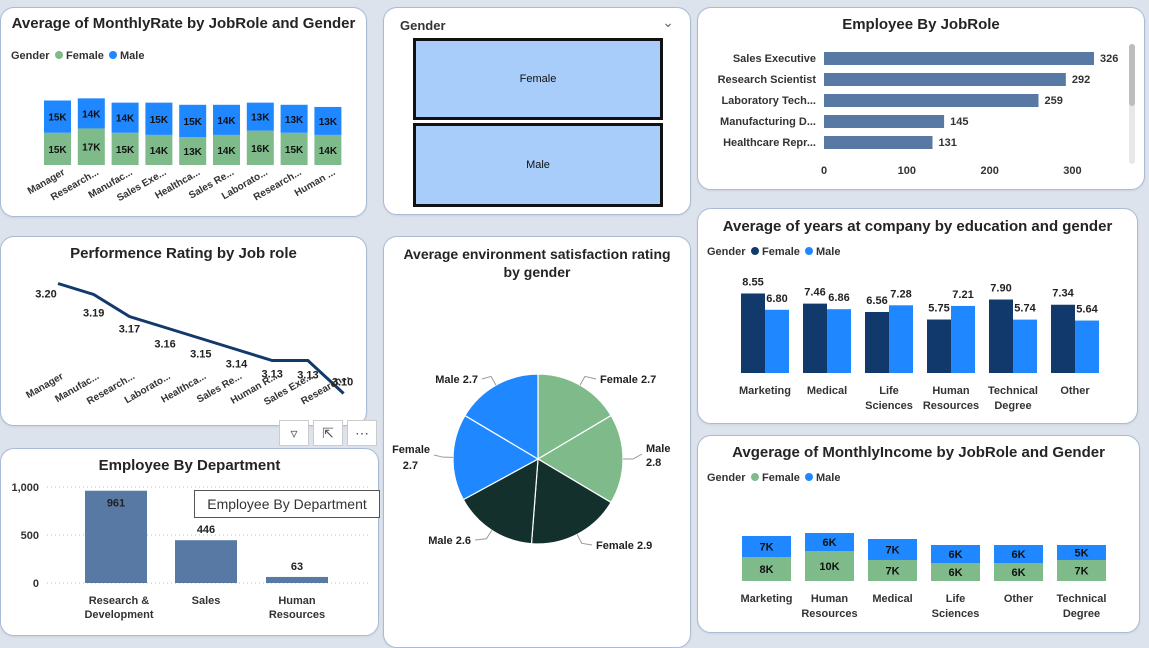 The image size is (1149, 648). I want to click on more-options-icon: ⋯, so click(362, 433).